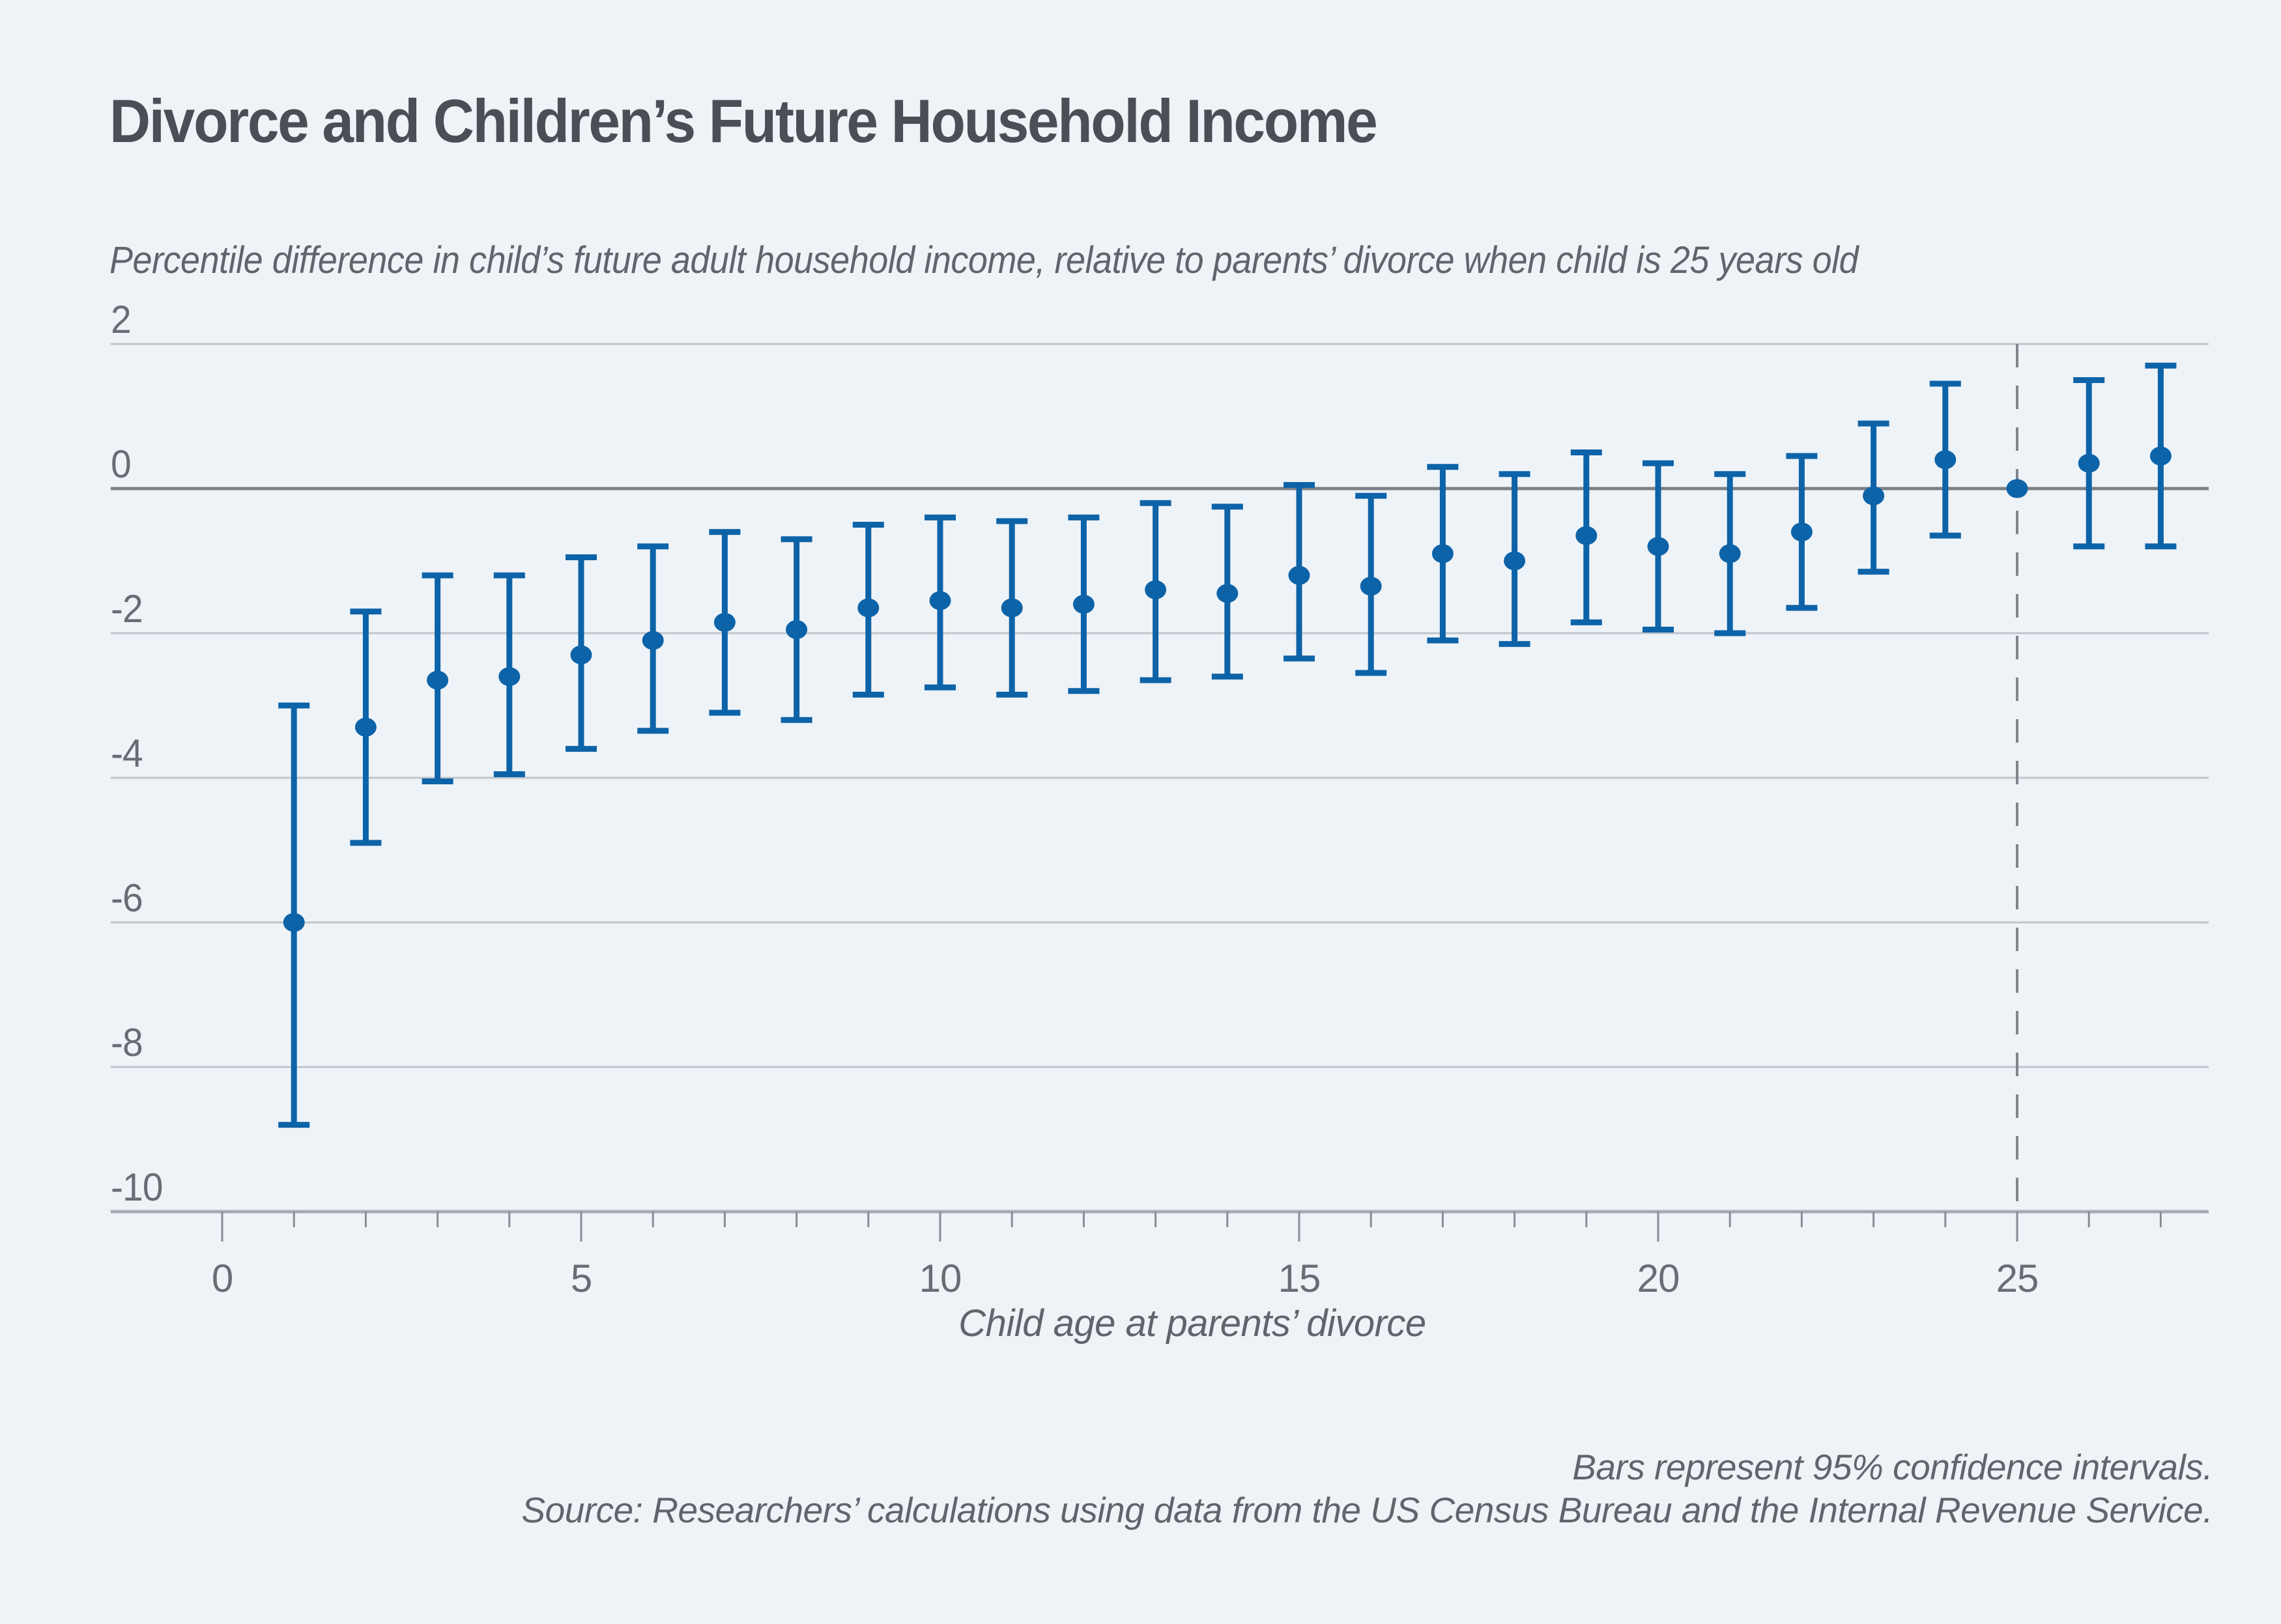  I want to click on y-tick-label: -8, so click(127, 1042).